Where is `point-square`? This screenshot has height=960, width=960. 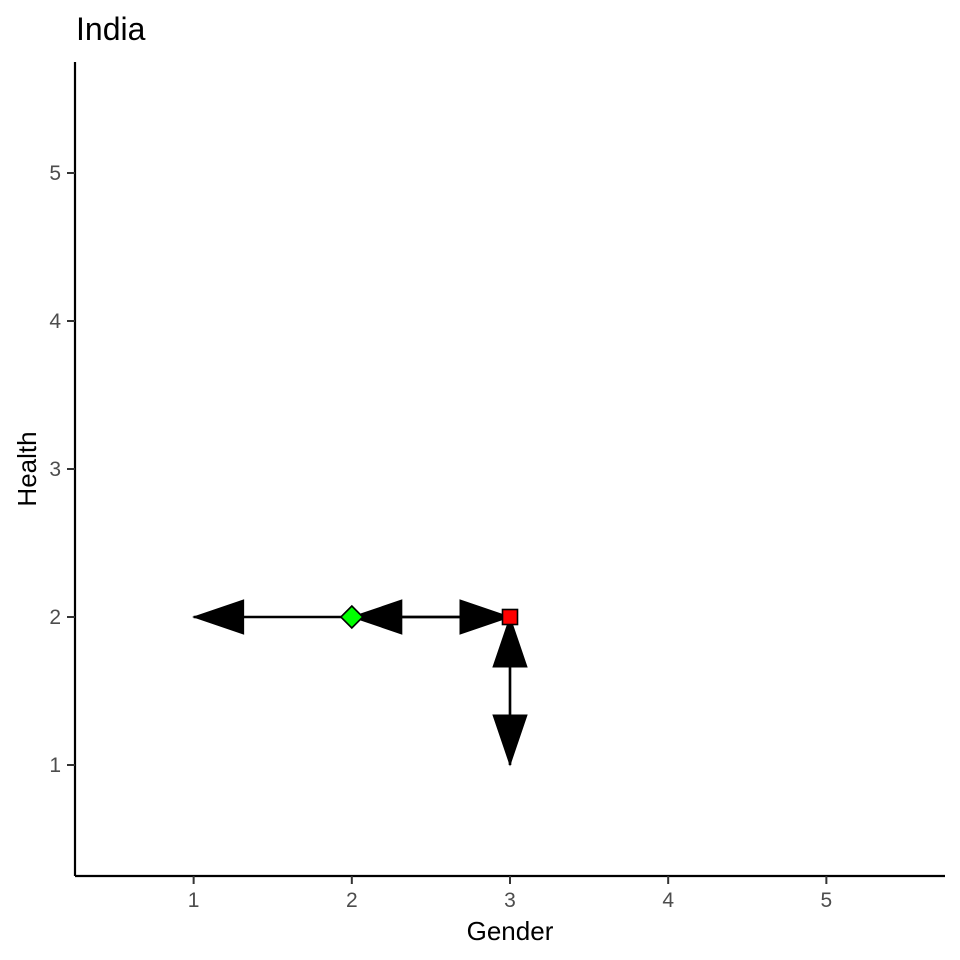
point-square is located at coordinates (510, 617).